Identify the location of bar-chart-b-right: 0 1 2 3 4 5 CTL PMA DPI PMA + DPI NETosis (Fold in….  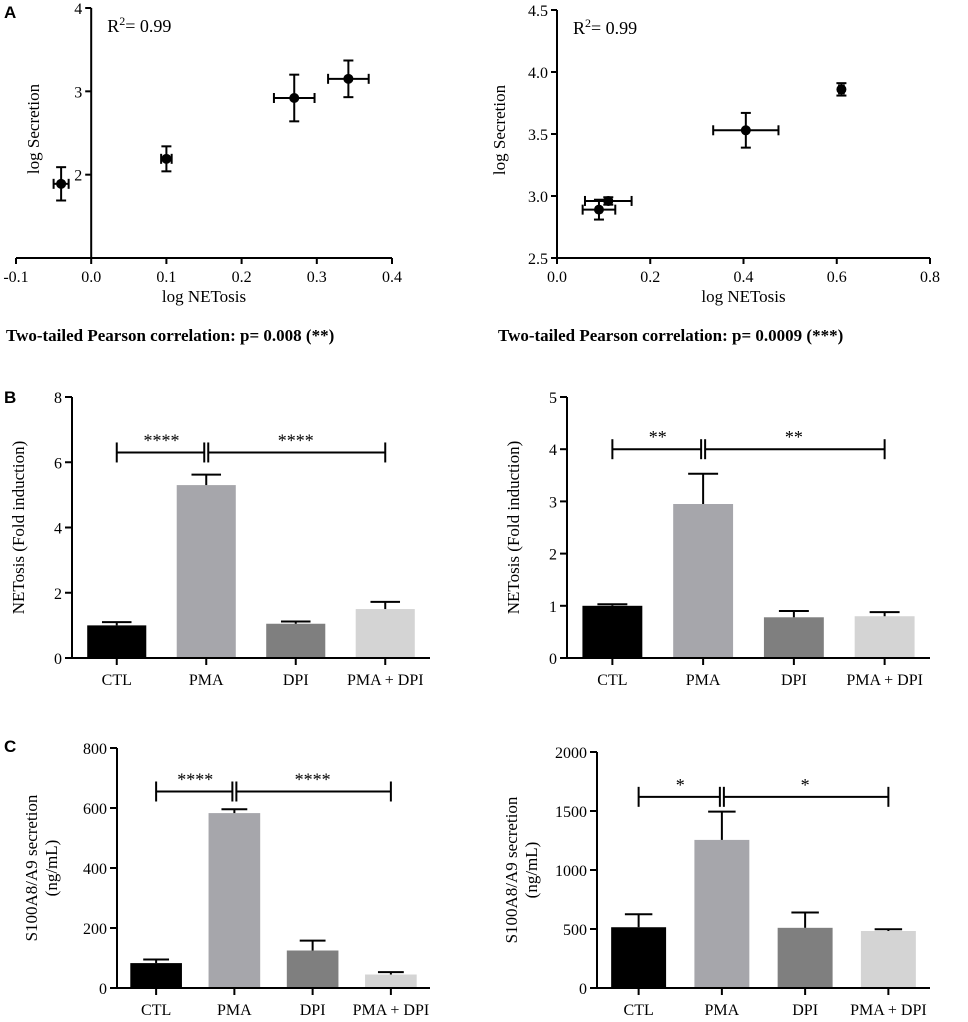
(717, 539).